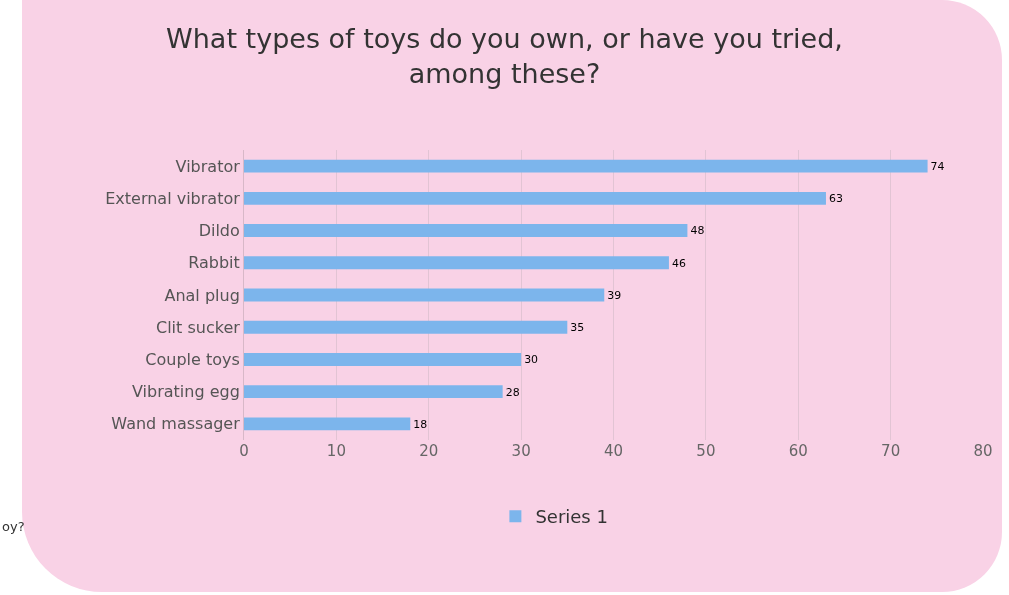 The height and width of the screenshot is (595, 1009). I want to click on text: oy?, so click(13, 526).